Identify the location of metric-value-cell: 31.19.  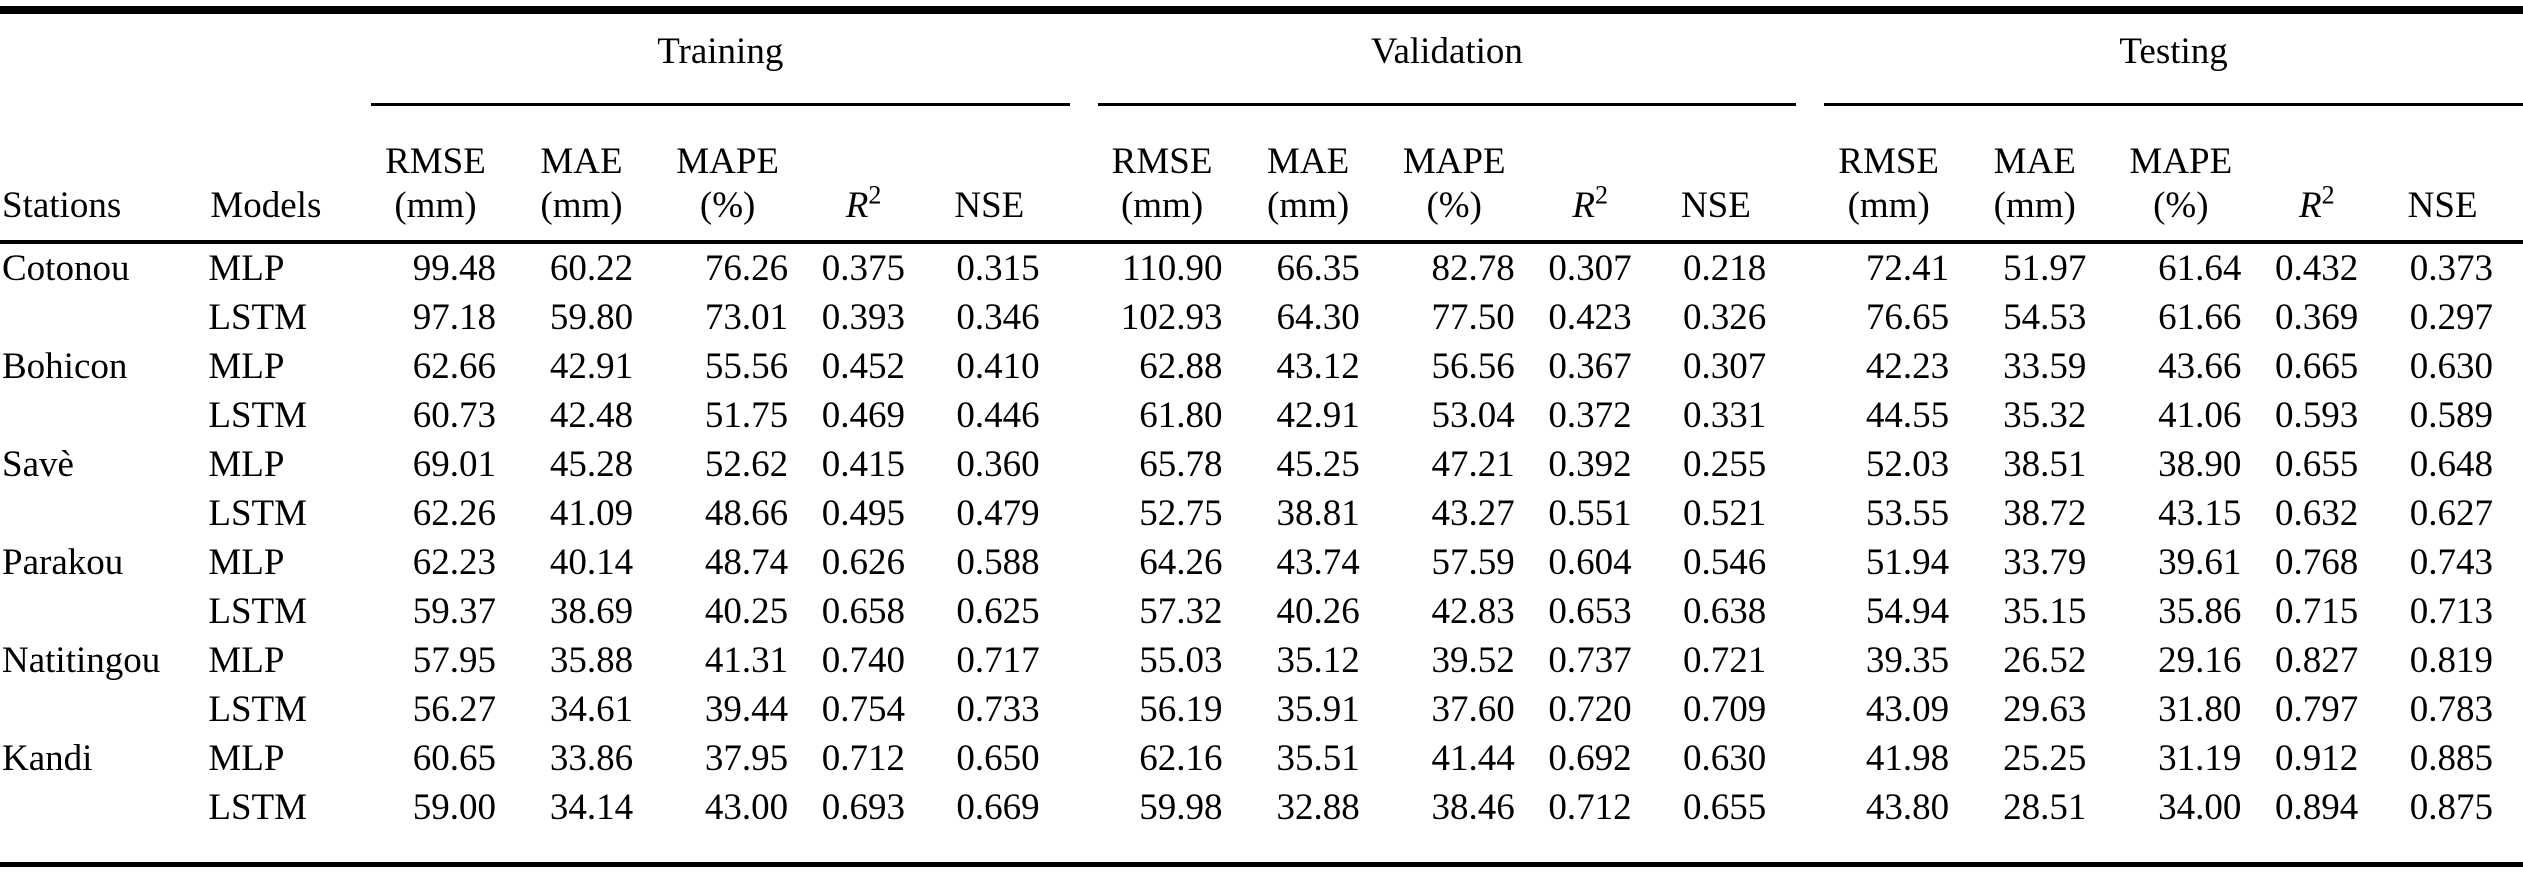
(2200, 758).